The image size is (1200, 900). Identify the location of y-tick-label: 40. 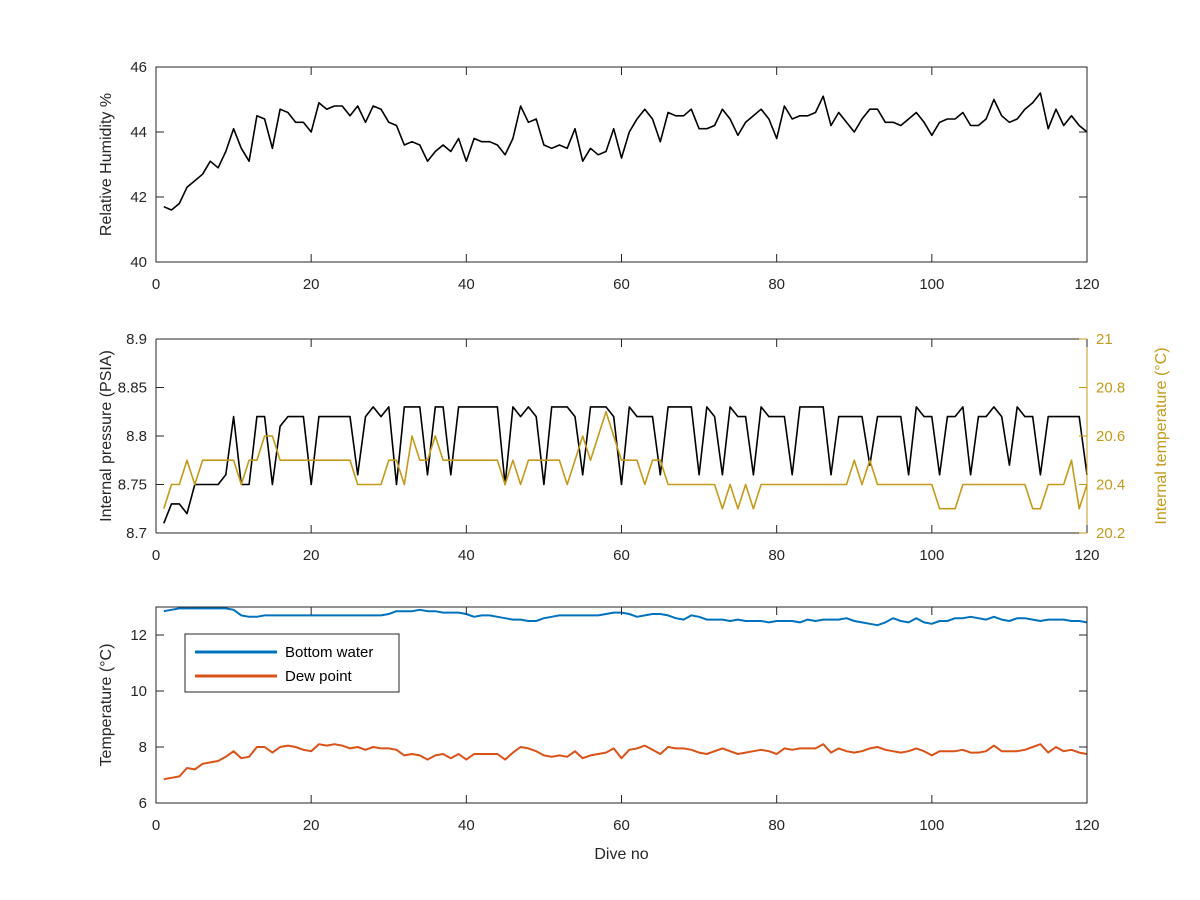
(138, 262).